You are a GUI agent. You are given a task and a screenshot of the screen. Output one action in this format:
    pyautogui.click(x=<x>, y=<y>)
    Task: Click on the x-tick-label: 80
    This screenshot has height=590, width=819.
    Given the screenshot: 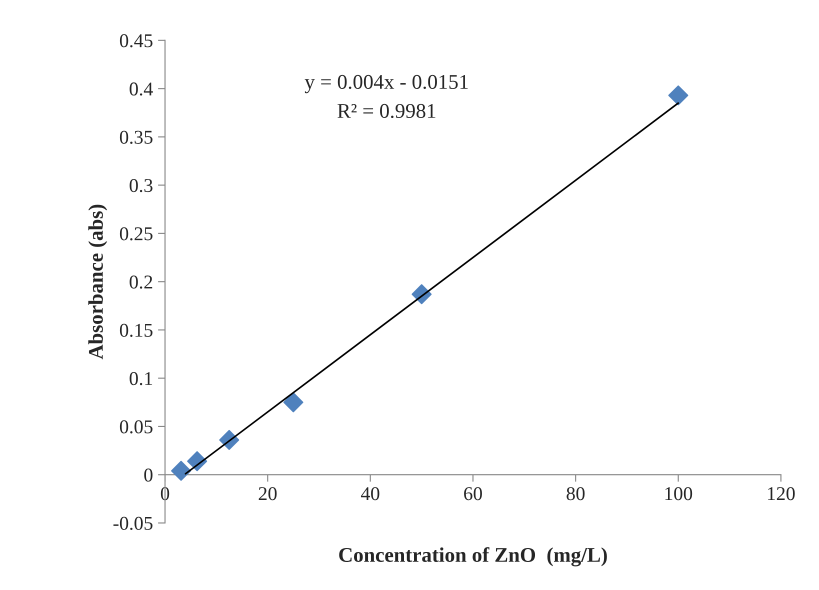 What is the action you would take?
    pyautogui.click(x=575, y=493)
    